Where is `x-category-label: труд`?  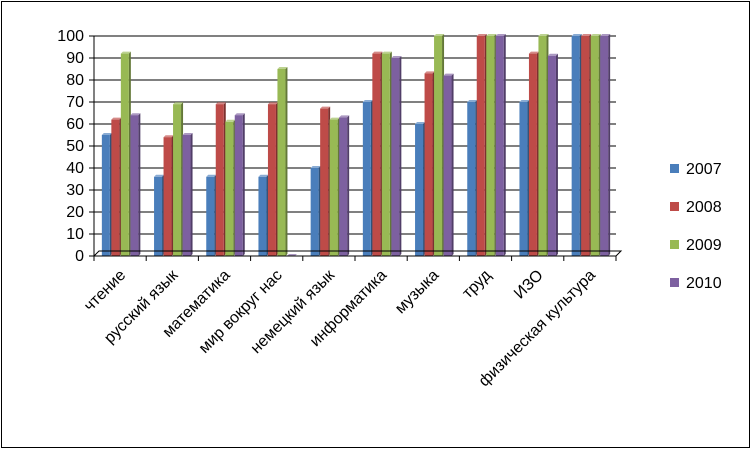
x-category-label: труд is located at coordinates (477, 284).